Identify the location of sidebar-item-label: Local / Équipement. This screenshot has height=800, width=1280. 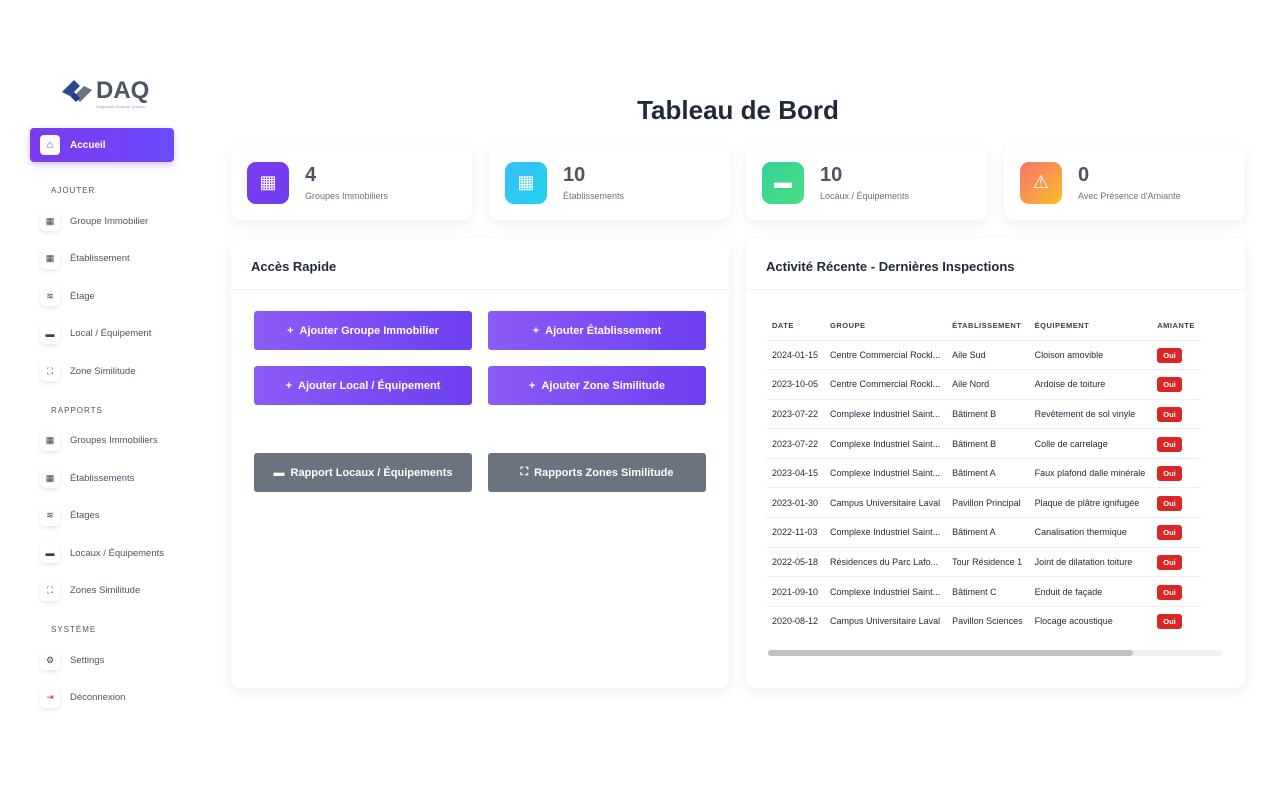
(111, 333).